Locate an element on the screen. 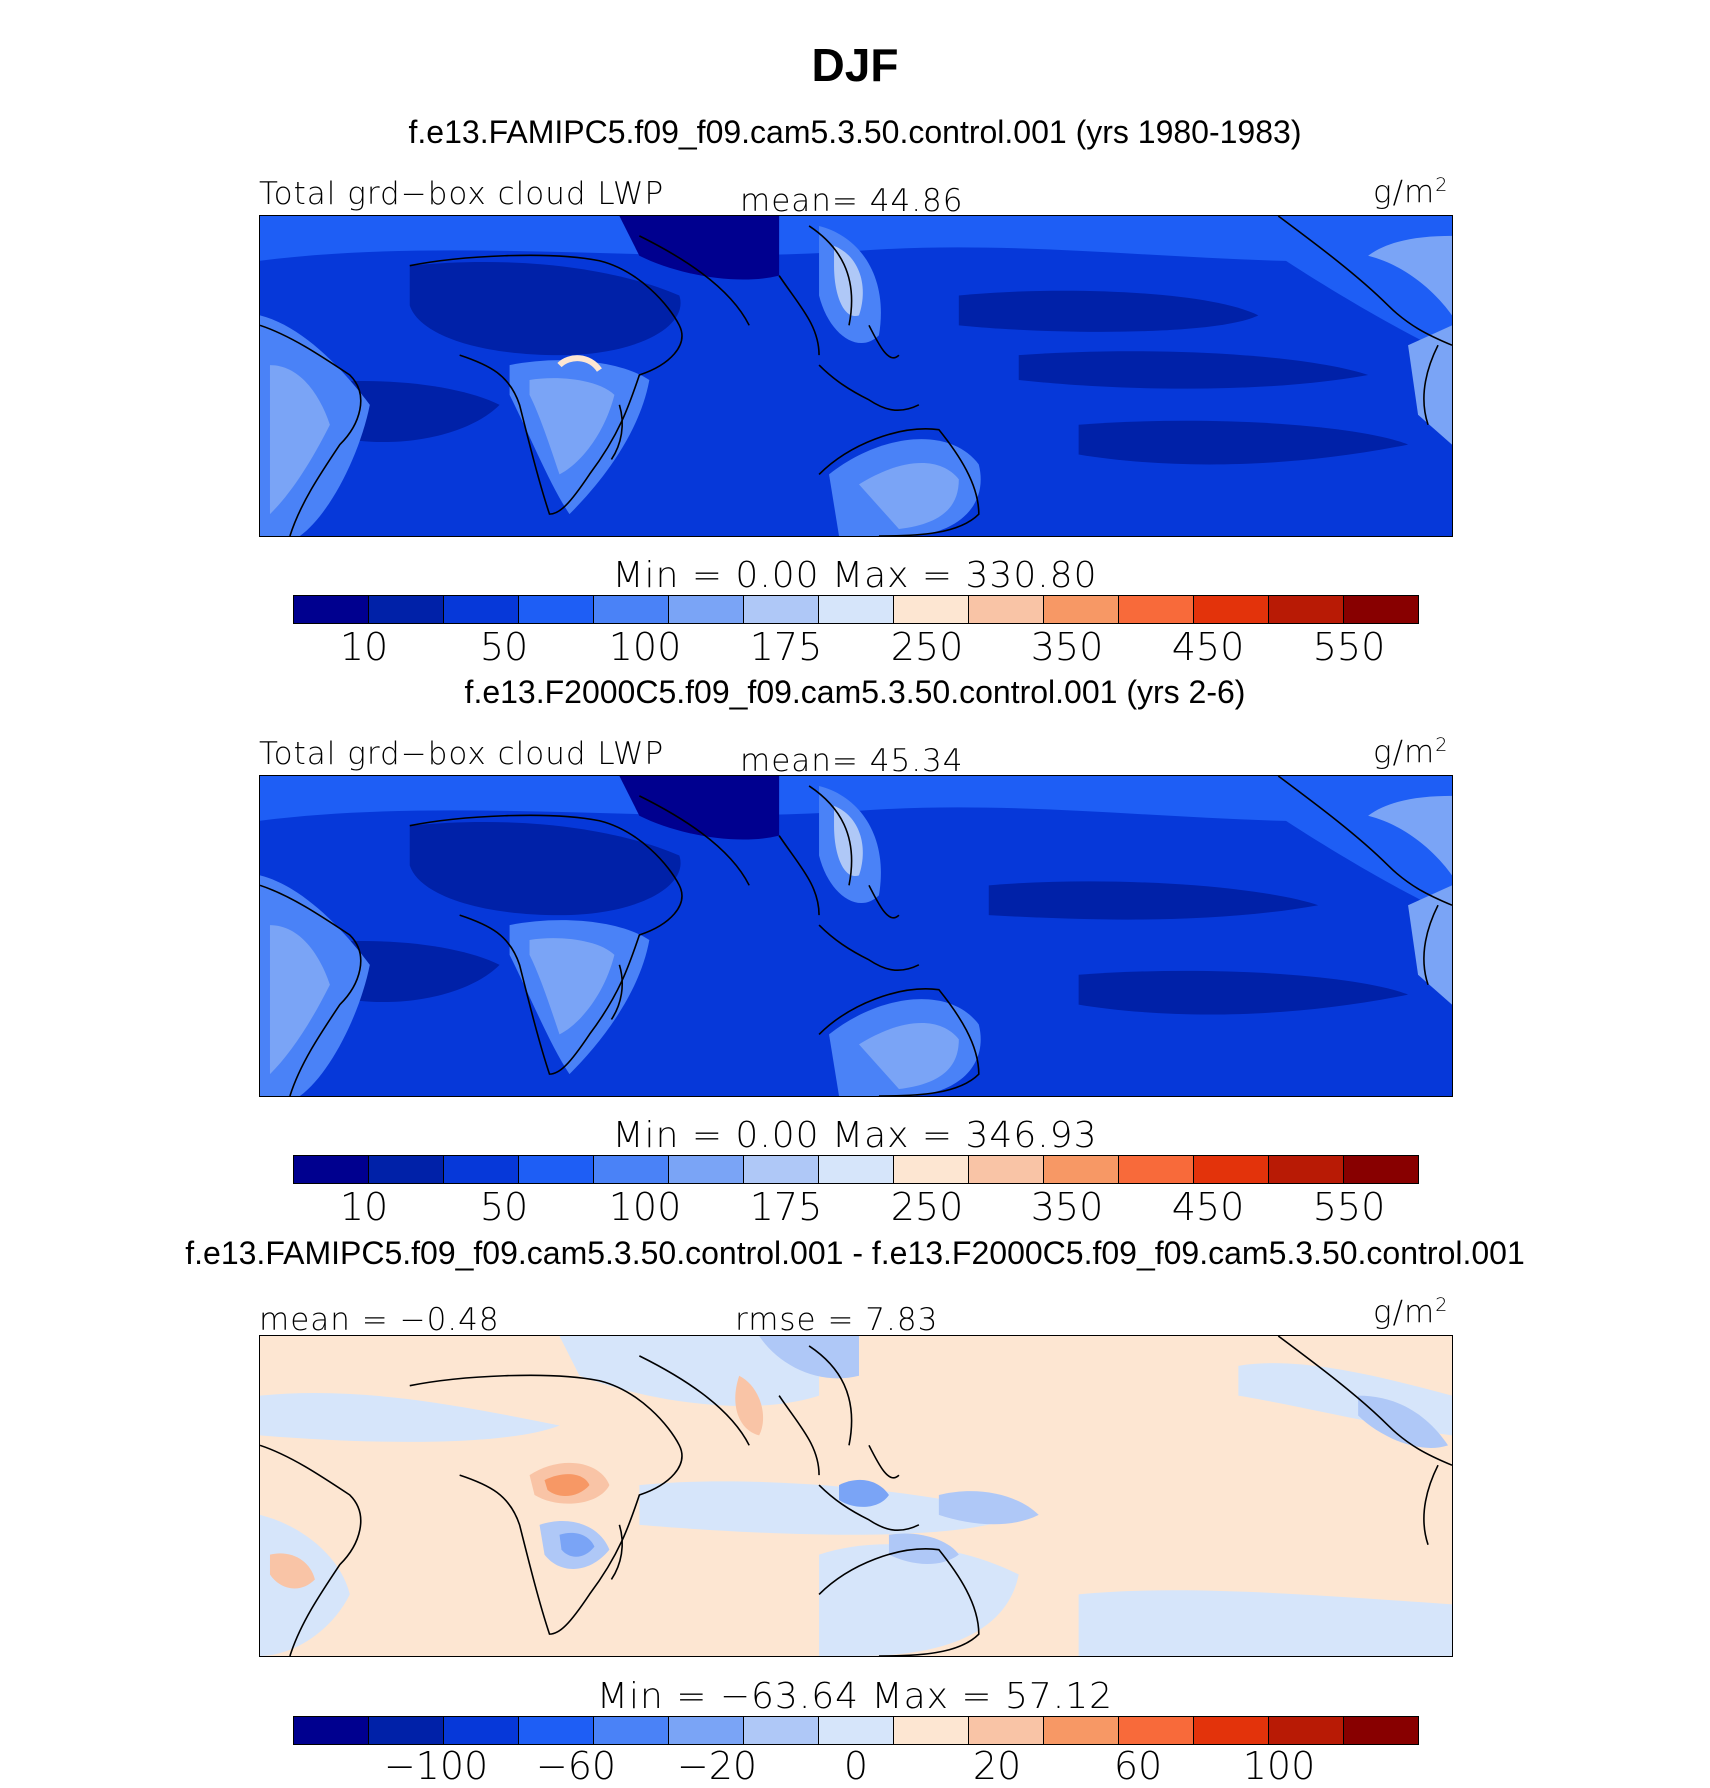 Image resolution: width=1710 pixels, height=1788 pixels. colorbar3-tick: 100 is located at coordinates (1279, 1766).